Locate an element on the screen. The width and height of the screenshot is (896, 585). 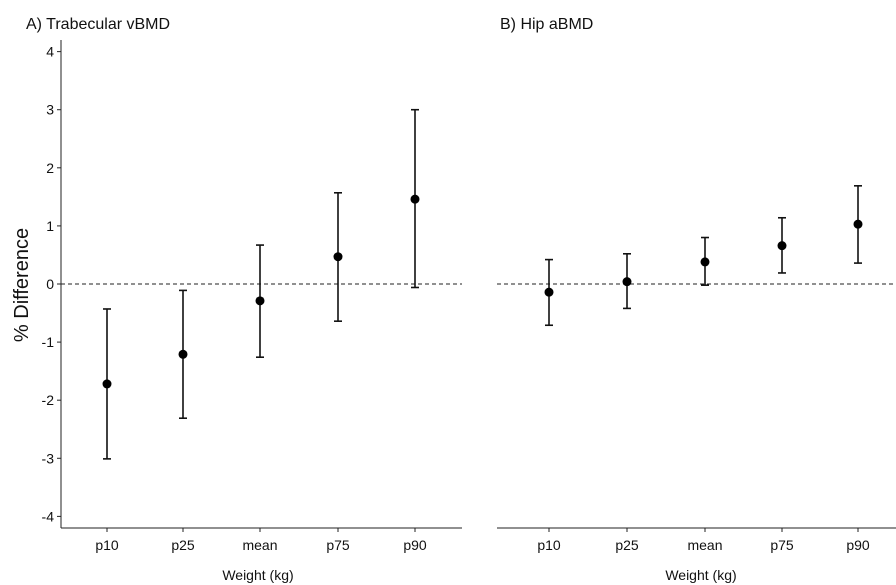
panel-a-y-tick-label: -2 is located at coordinates (48, 400).